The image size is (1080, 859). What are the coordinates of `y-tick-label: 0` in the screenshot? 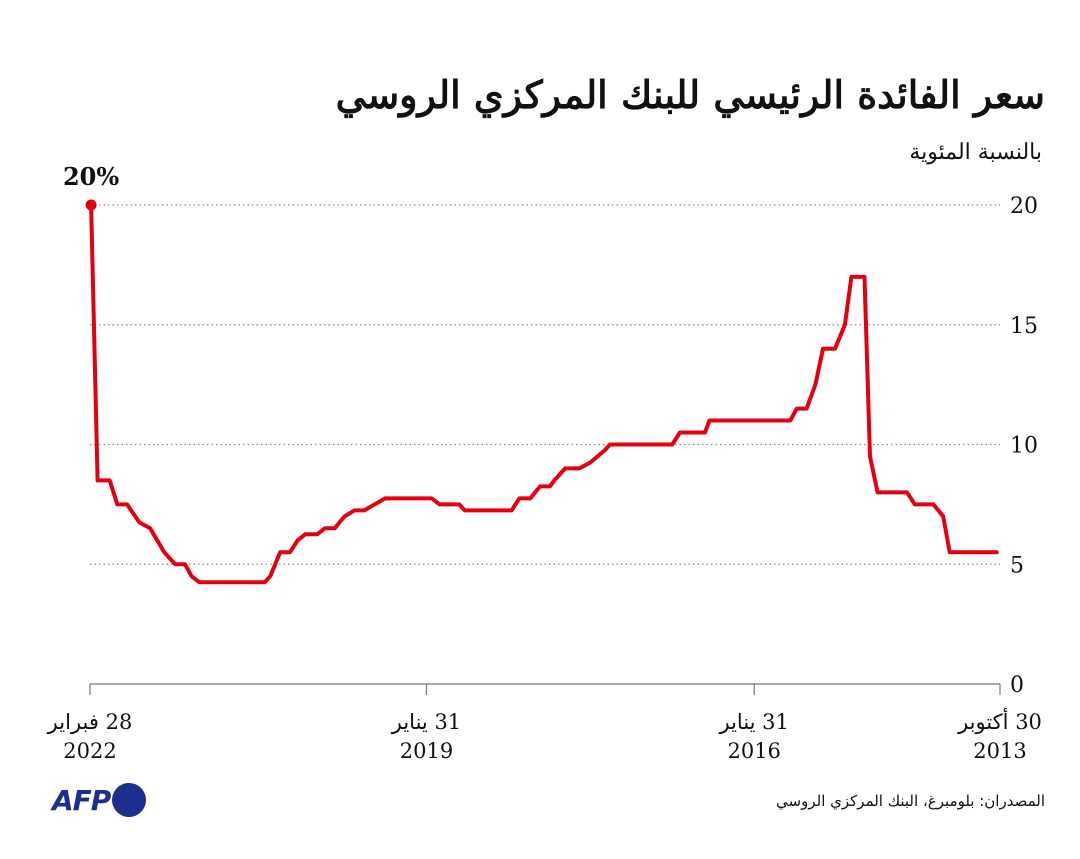 It's located at (1017, 685).